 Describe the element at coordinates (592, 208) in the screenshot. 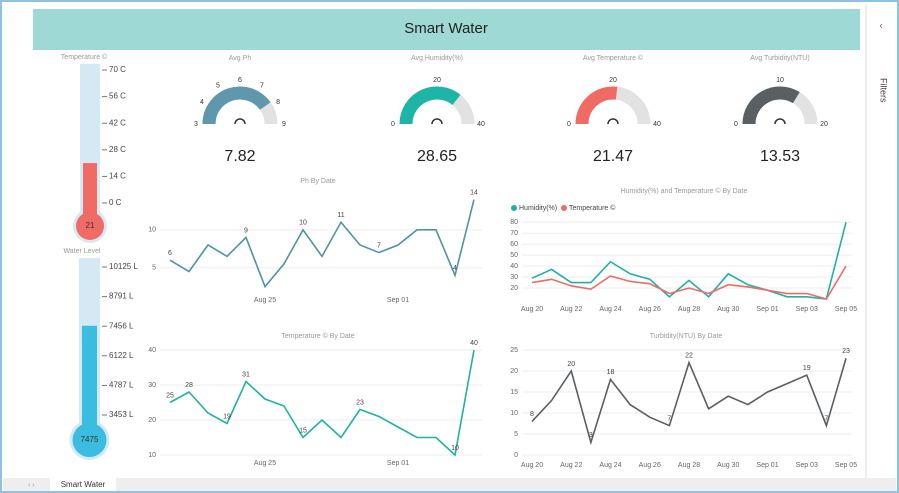

I see `legend-label: Temperature ©` at that location.